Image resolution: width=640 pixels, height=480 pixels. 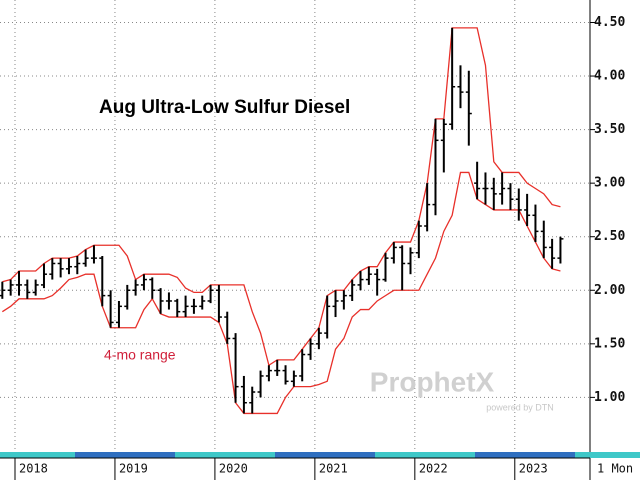 I want to click on watermark: ProphetX, so click(x=432, y=381).